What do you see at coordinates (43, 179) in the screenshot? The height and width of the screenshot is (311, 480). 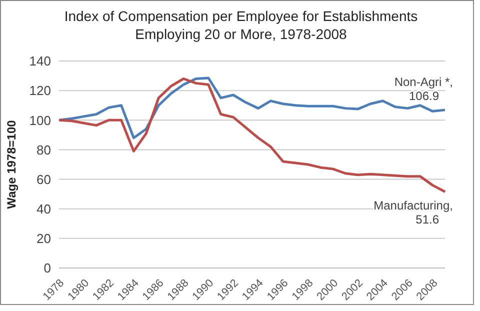 I see `y-tick-label: 60` at bounding box center [43, 179].